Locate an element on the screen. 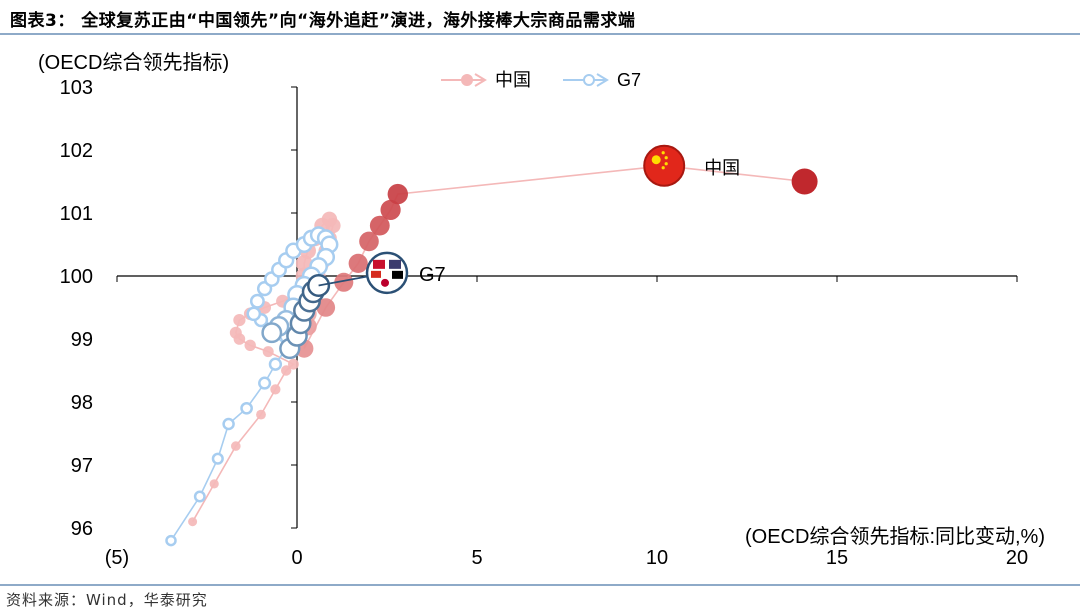  y-tick-label: 102 is located at coordinates (76, 151).